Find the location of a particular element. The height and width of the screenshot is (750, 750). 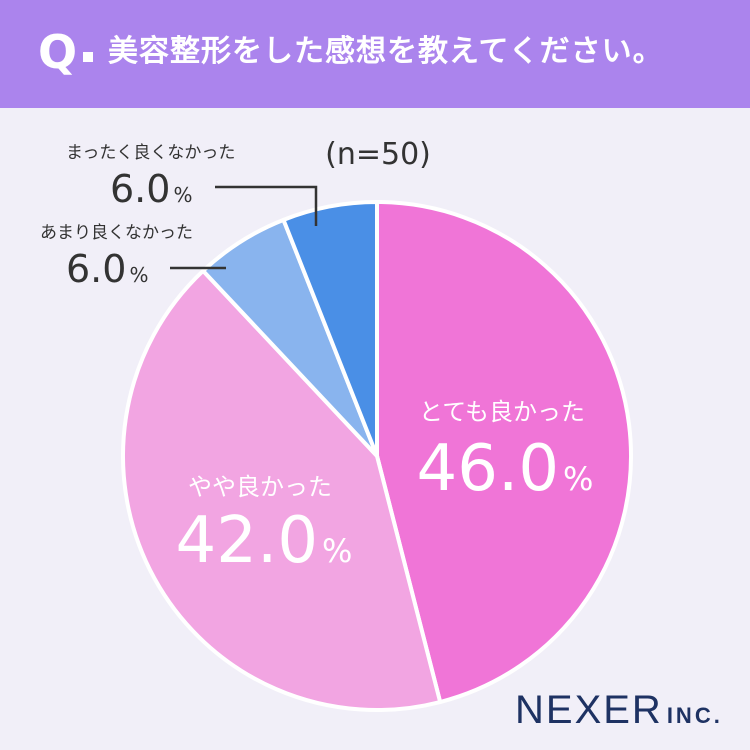

question-header: Q 美容整形をした感想を教えてください。 is located at coordinates (375, 54).